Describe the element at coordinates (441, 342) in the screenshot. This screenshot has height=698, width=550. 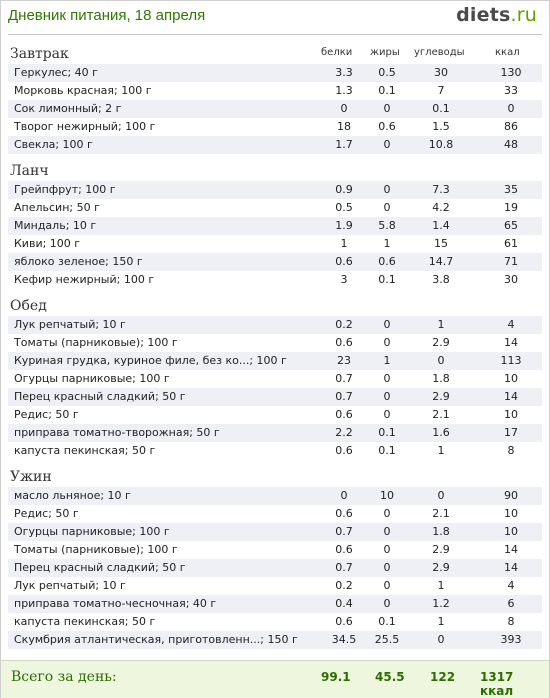
I see `carbs-value: 2.9` at that location.